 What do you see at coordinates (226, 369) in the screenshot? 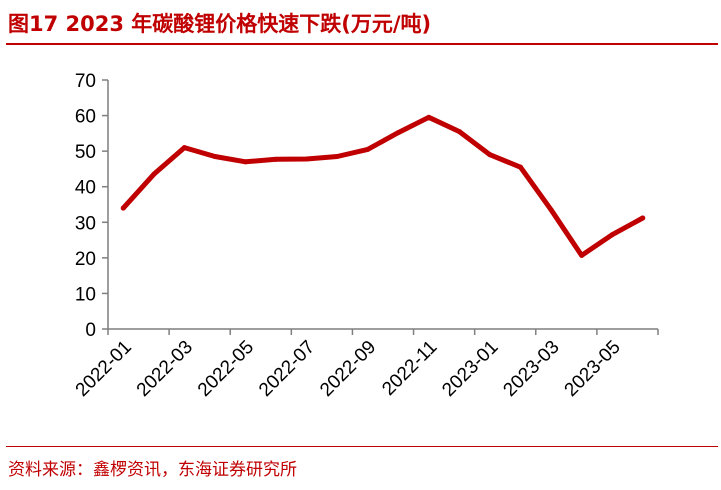
I see `x-tick-label: 2022-05` at bounding box center [226, 369].